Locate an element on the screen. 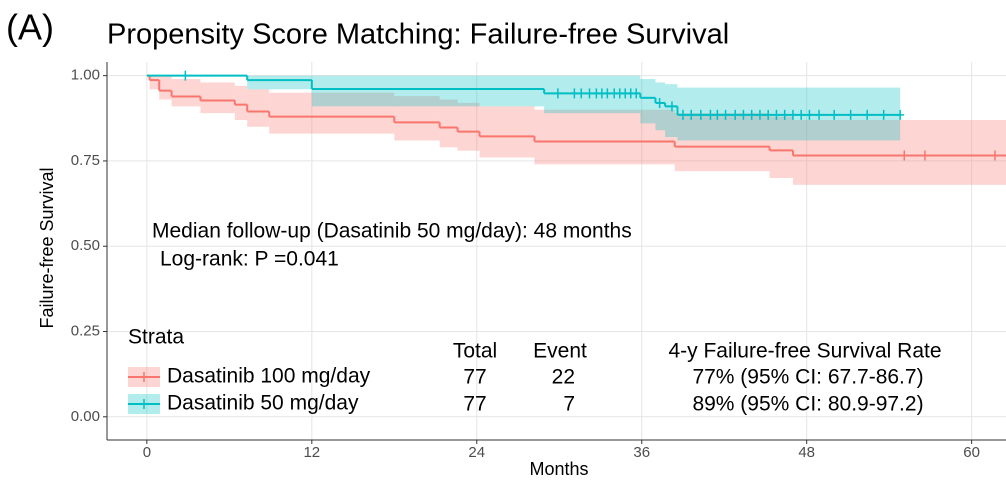 The image size is (1006, 483). table-header: Total is located at coordinates (475, 351).